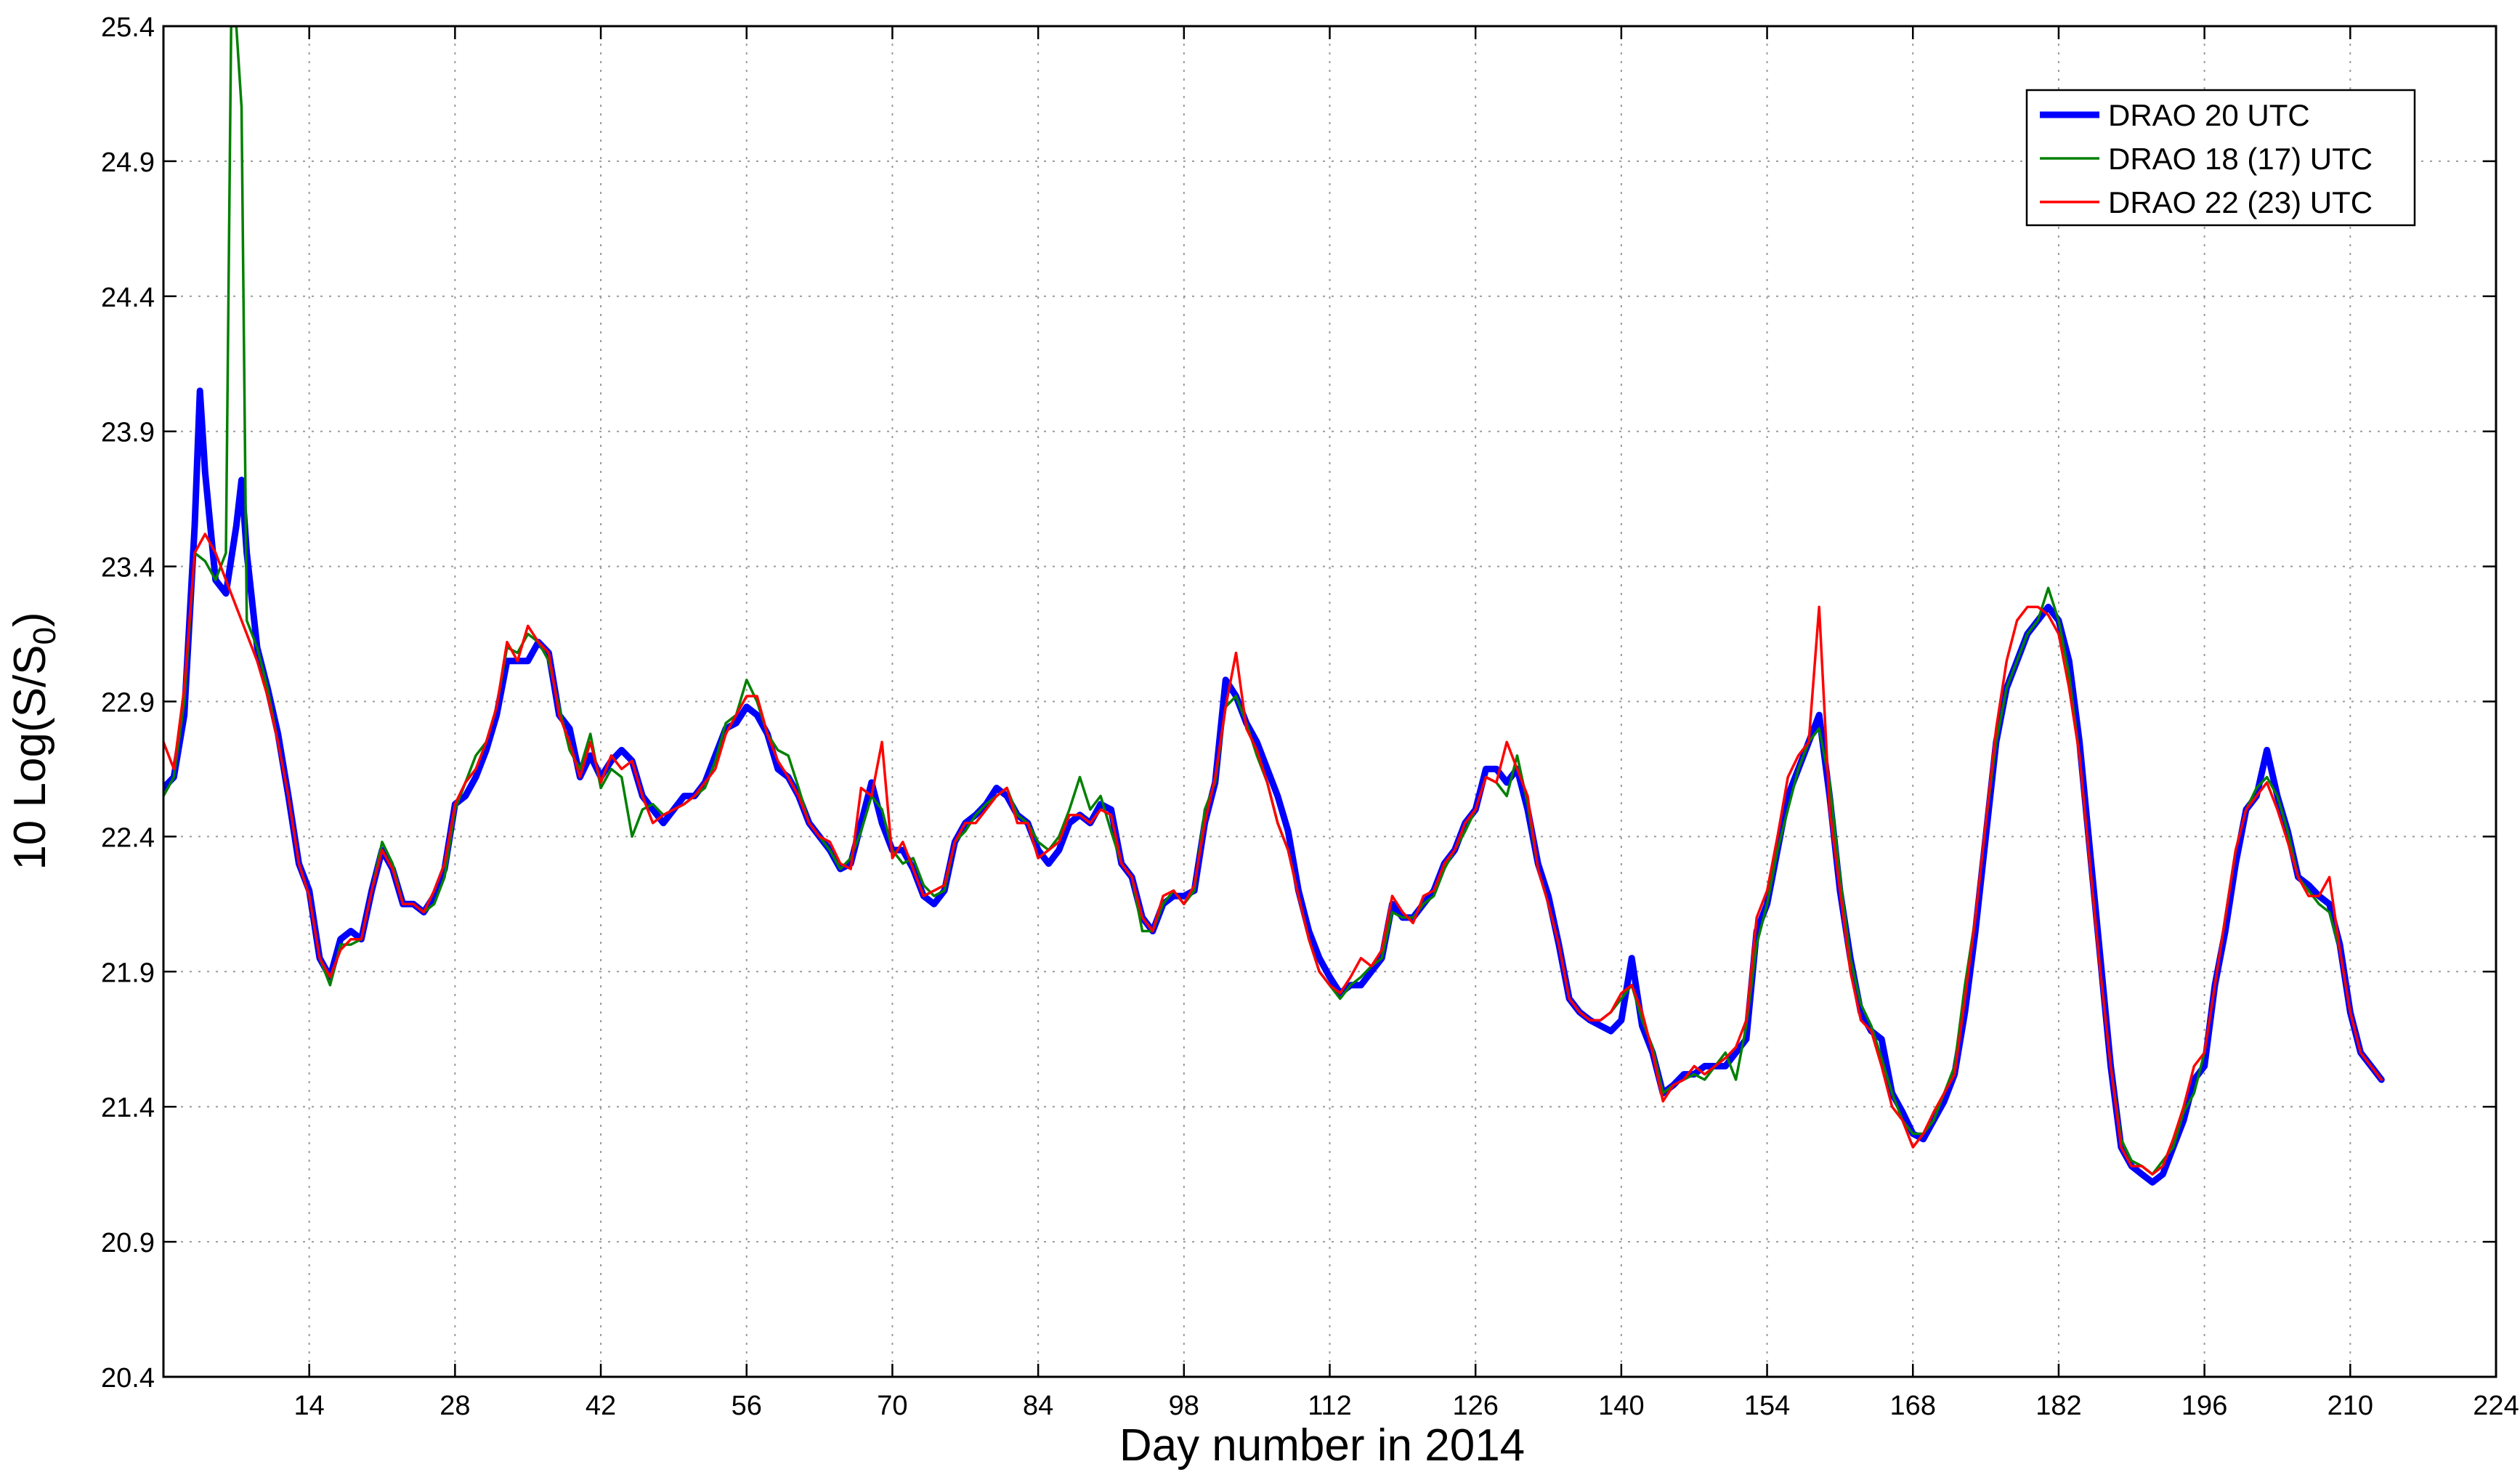  What do you see at coordinates (1767, 1406) in the screenshot?
I see `x-tick-label: 154` at bounding box center [1767, 1406].